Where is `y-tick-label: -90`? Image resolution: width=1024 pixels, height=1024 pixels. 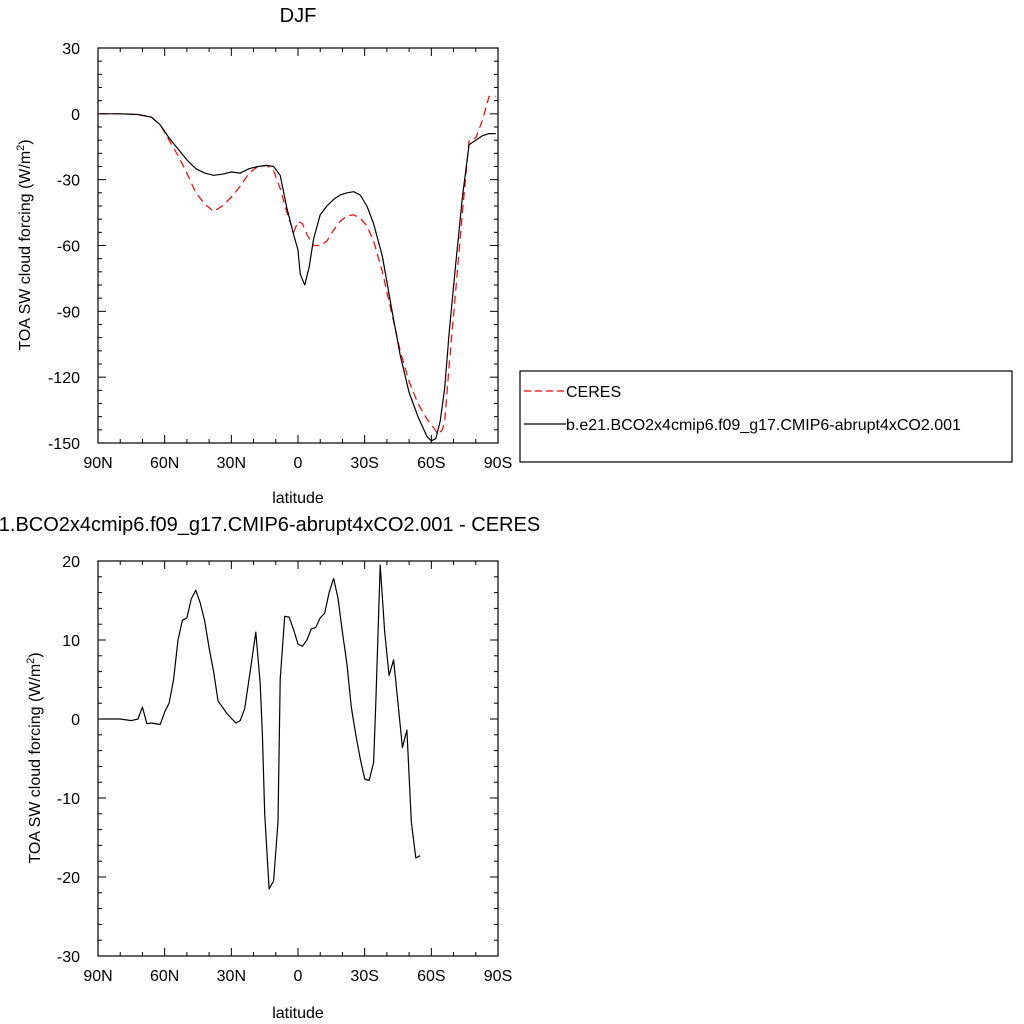 y-tick-label: -90 is located at coordinates (68, 312).